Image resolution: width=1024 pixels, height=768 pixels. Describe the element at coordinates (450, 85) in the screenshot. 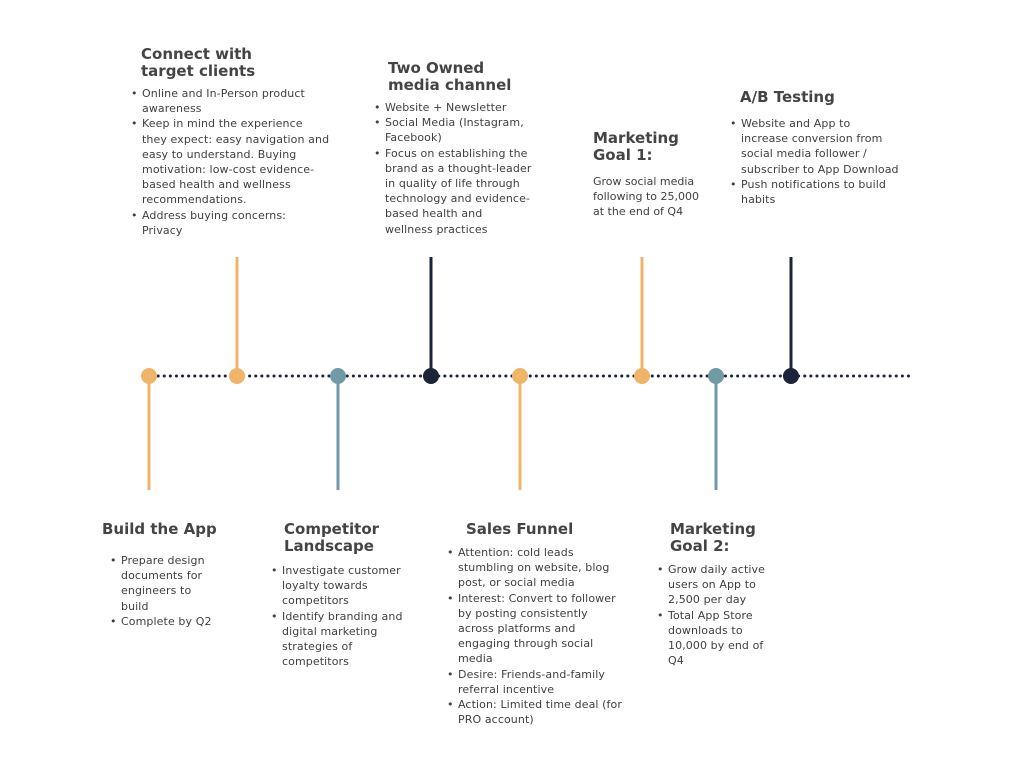

I see `milestone-title-line-2: media channel` at that location.